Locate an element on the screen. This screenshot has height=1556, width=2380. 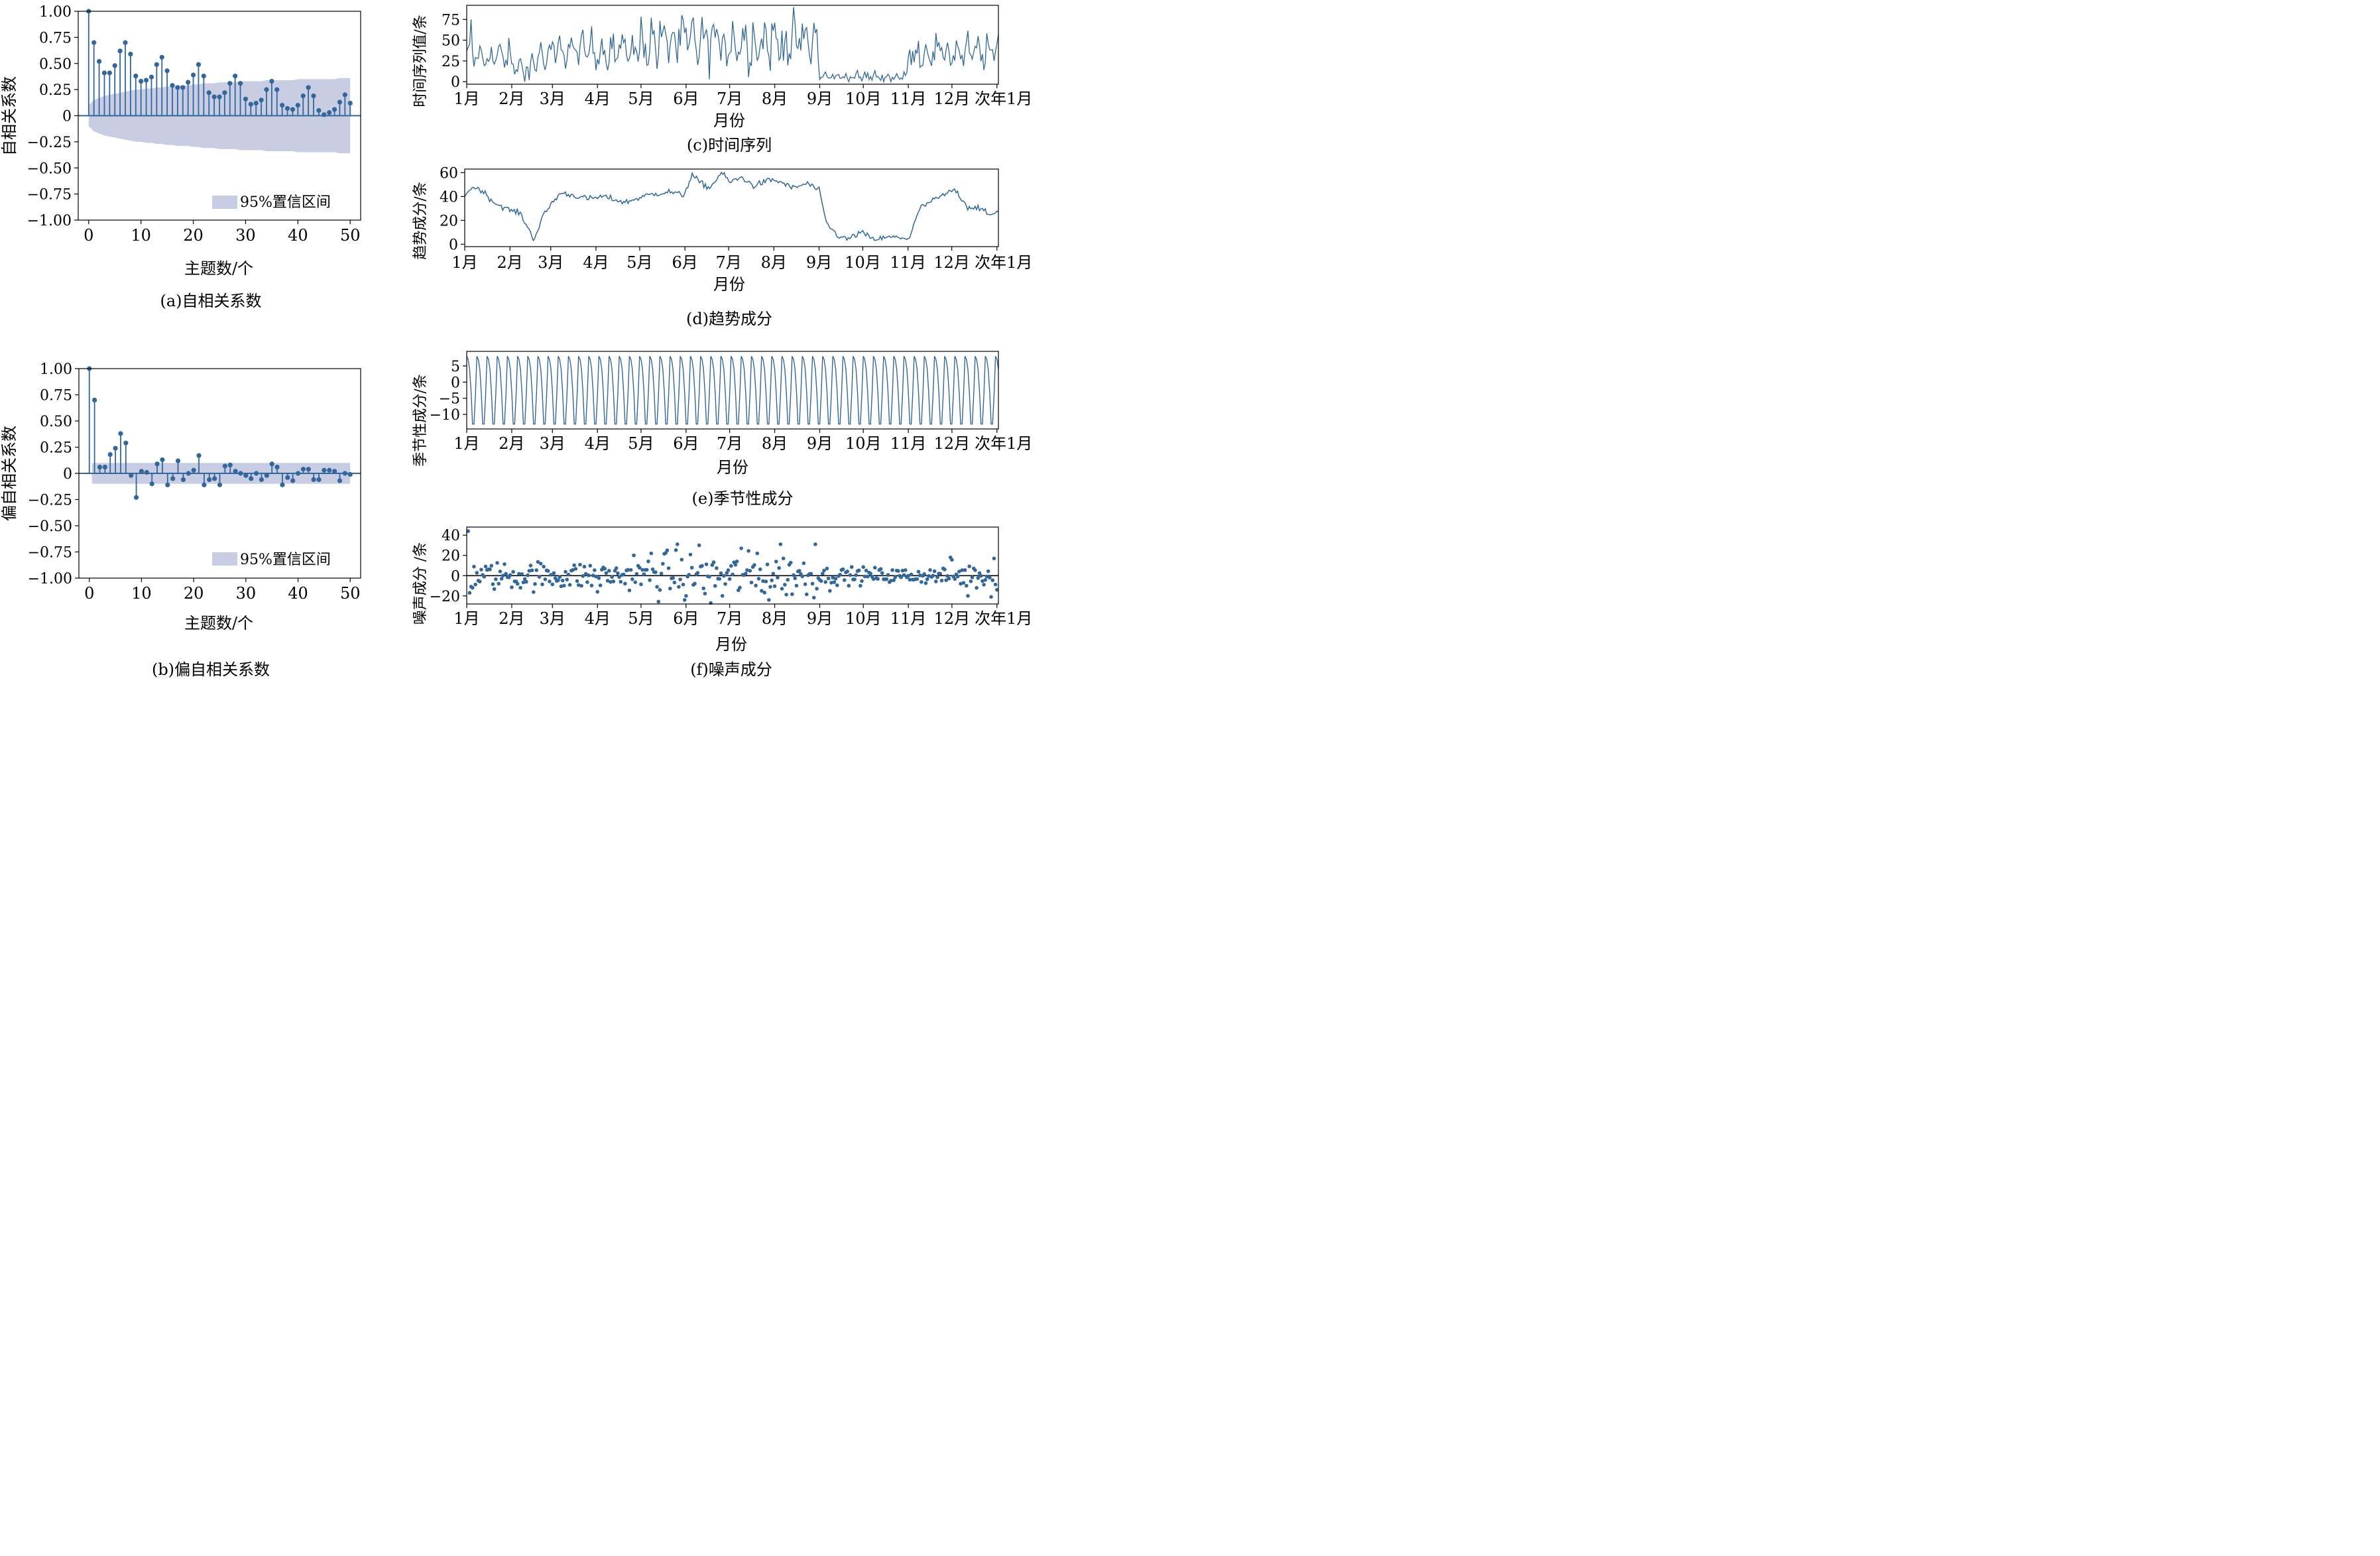
acf-ytick-label: 0 is located at coordinates (67, 117).